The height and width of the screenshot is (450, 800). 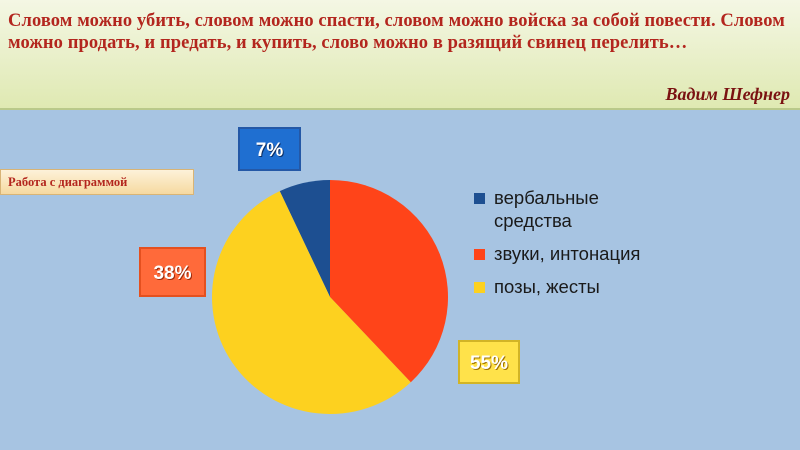 I want to click on data-label: 7%, so click(x=269, y=149).